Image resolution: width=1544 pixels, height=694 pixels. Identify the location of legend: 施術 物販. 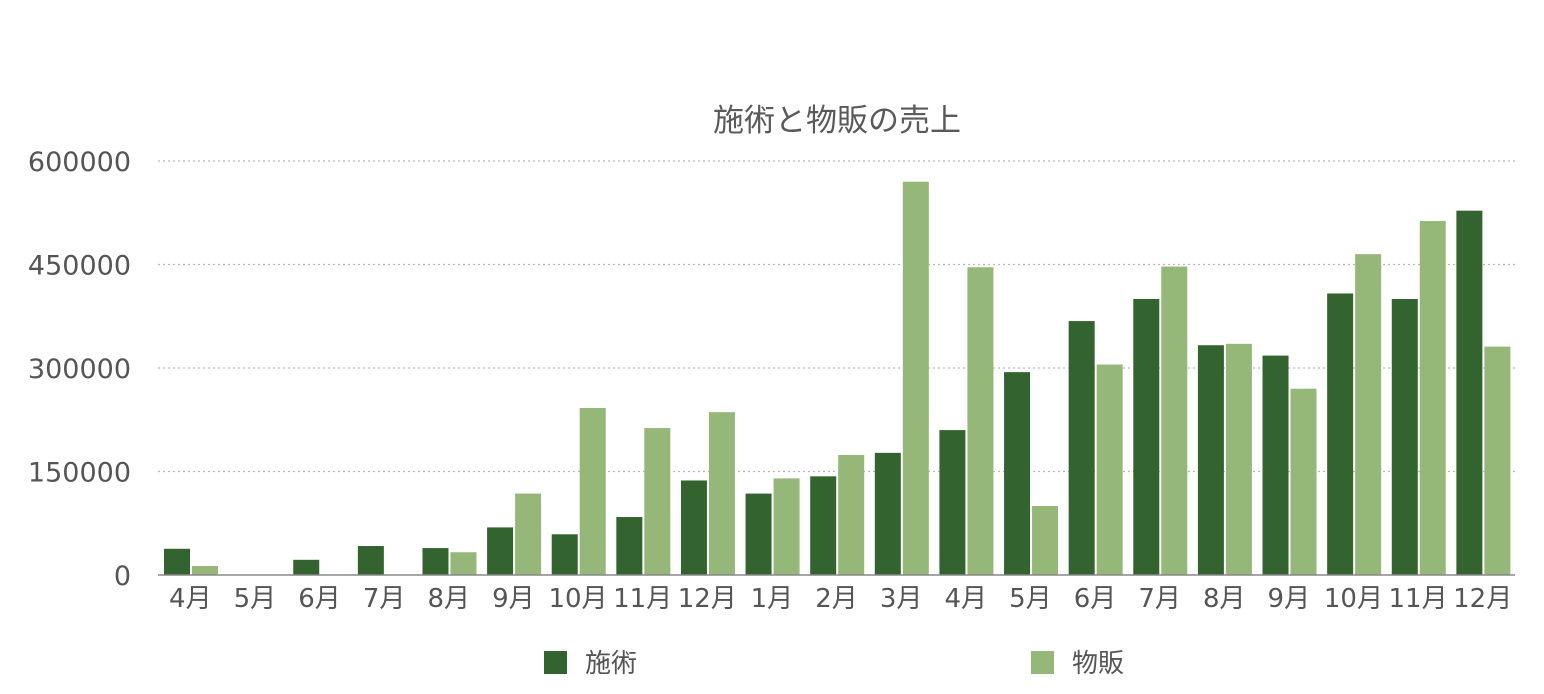
(834, 664).